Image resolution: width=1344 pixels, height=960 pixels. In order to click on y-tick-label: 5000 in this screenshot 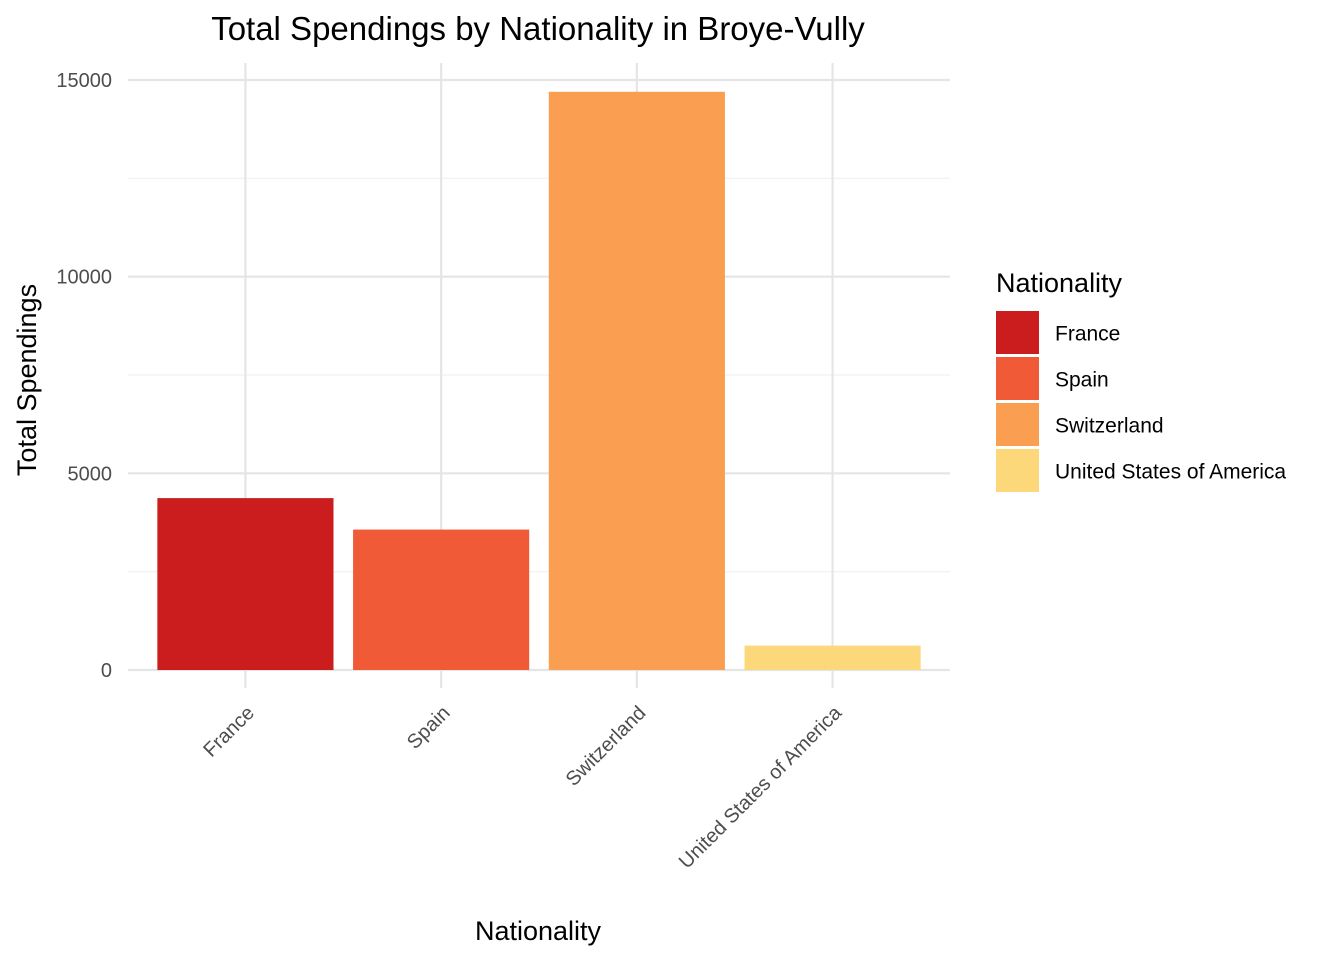, I will do `click(90, 474)`.